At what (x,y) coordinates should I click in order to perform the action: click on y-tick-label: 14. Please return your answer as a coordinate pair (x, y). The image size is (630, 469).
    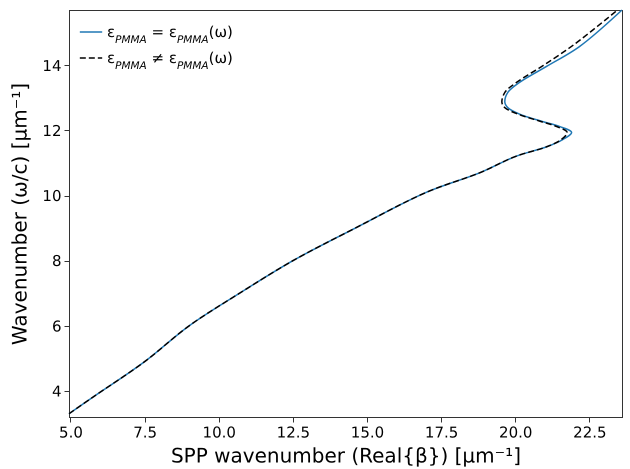
    Looking at the image, I should click on (52, 65).